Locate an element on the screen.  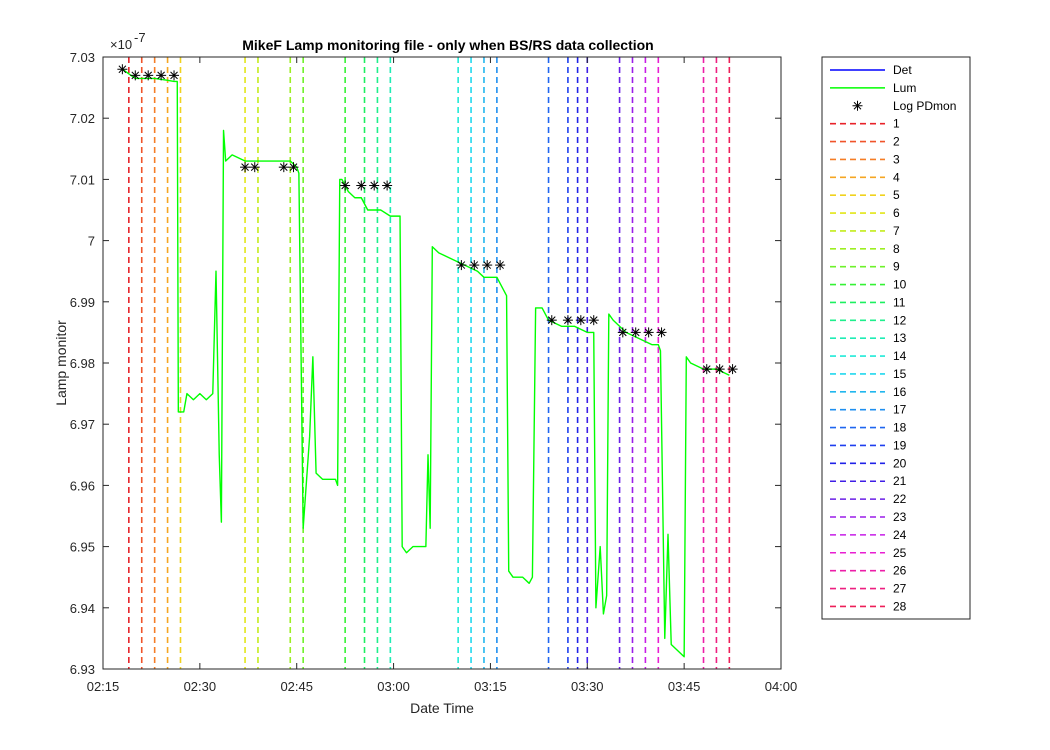
legend-entry-22-label: 22 is located at coordinates (900, 499).